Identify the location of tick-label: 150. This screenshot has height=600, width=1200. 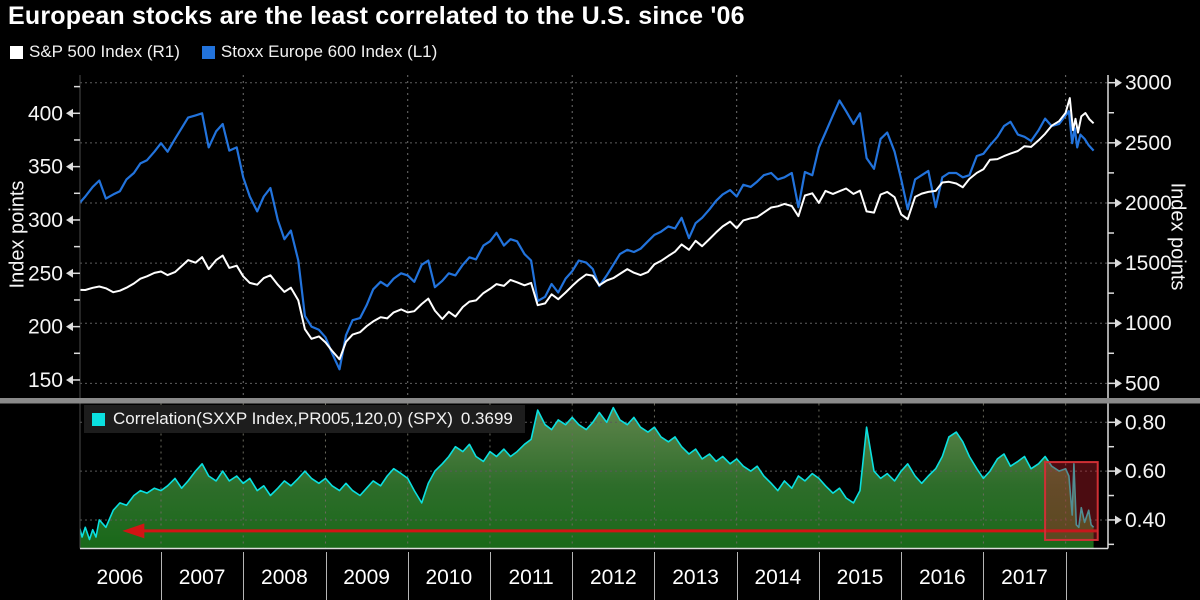
(45, 380).